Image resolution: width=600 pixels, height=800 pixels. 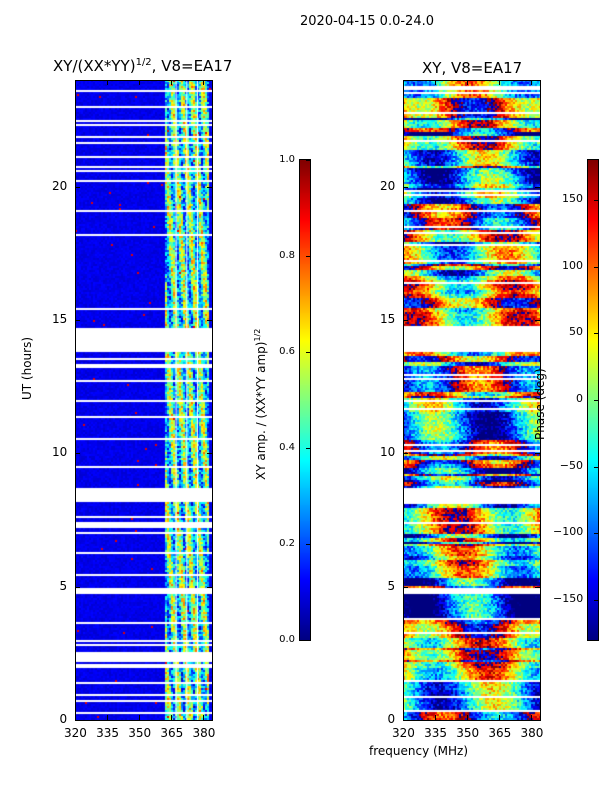 I want to click on x-tick-label: 350, so click(x=468, y=733).